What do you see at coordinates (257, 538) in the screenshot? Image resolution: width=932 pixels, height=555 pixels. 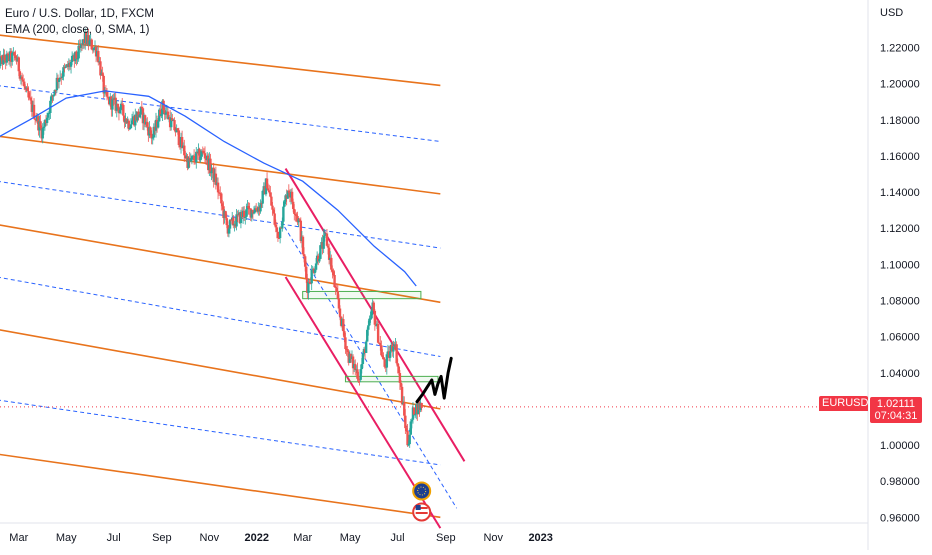 I see `x-tick-label: 2022` at bounding box center [257, 538].